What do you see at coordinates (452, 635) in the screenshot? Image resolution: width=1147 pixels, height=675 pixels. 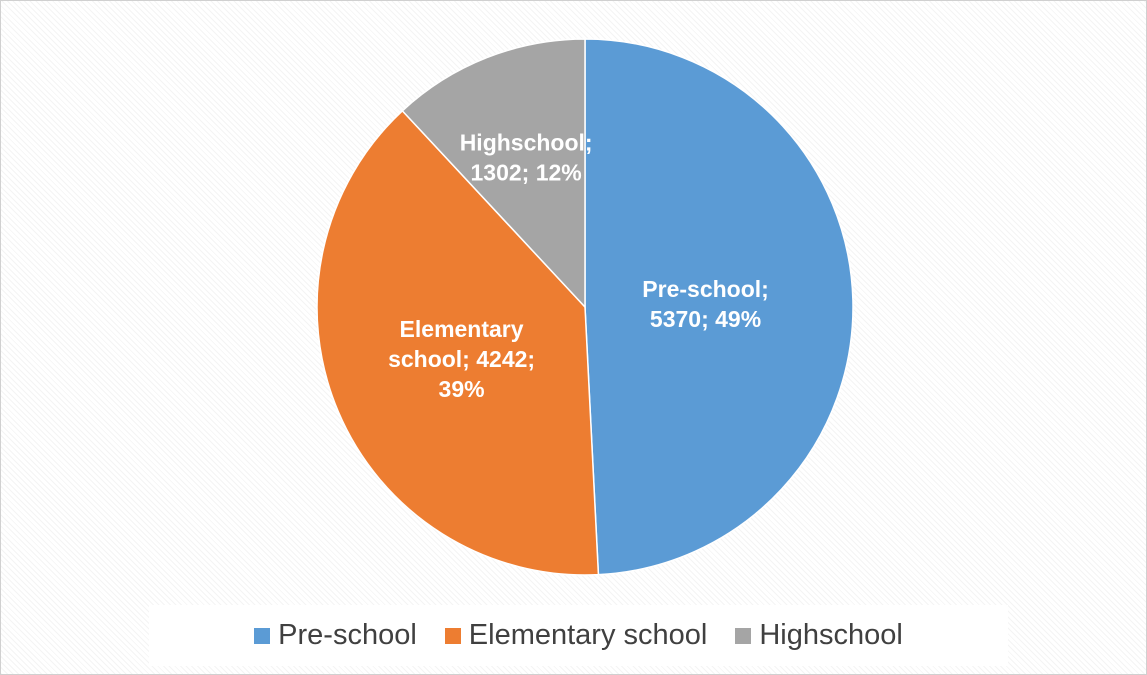 I see `legend-swatch-elementary-school` at bounding box center [452, 635].